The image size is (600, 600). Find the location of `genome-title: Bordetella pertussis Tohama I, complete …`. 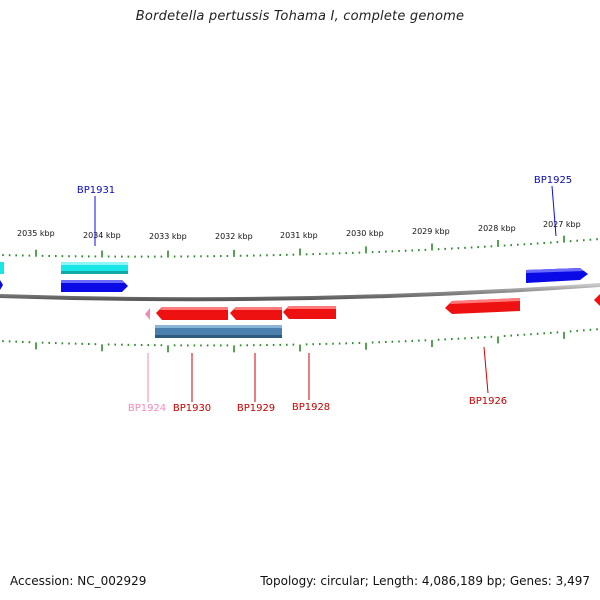

genome-title: Bordetella pertussis Tohama I, complete … is located at coordinates (300, 16).